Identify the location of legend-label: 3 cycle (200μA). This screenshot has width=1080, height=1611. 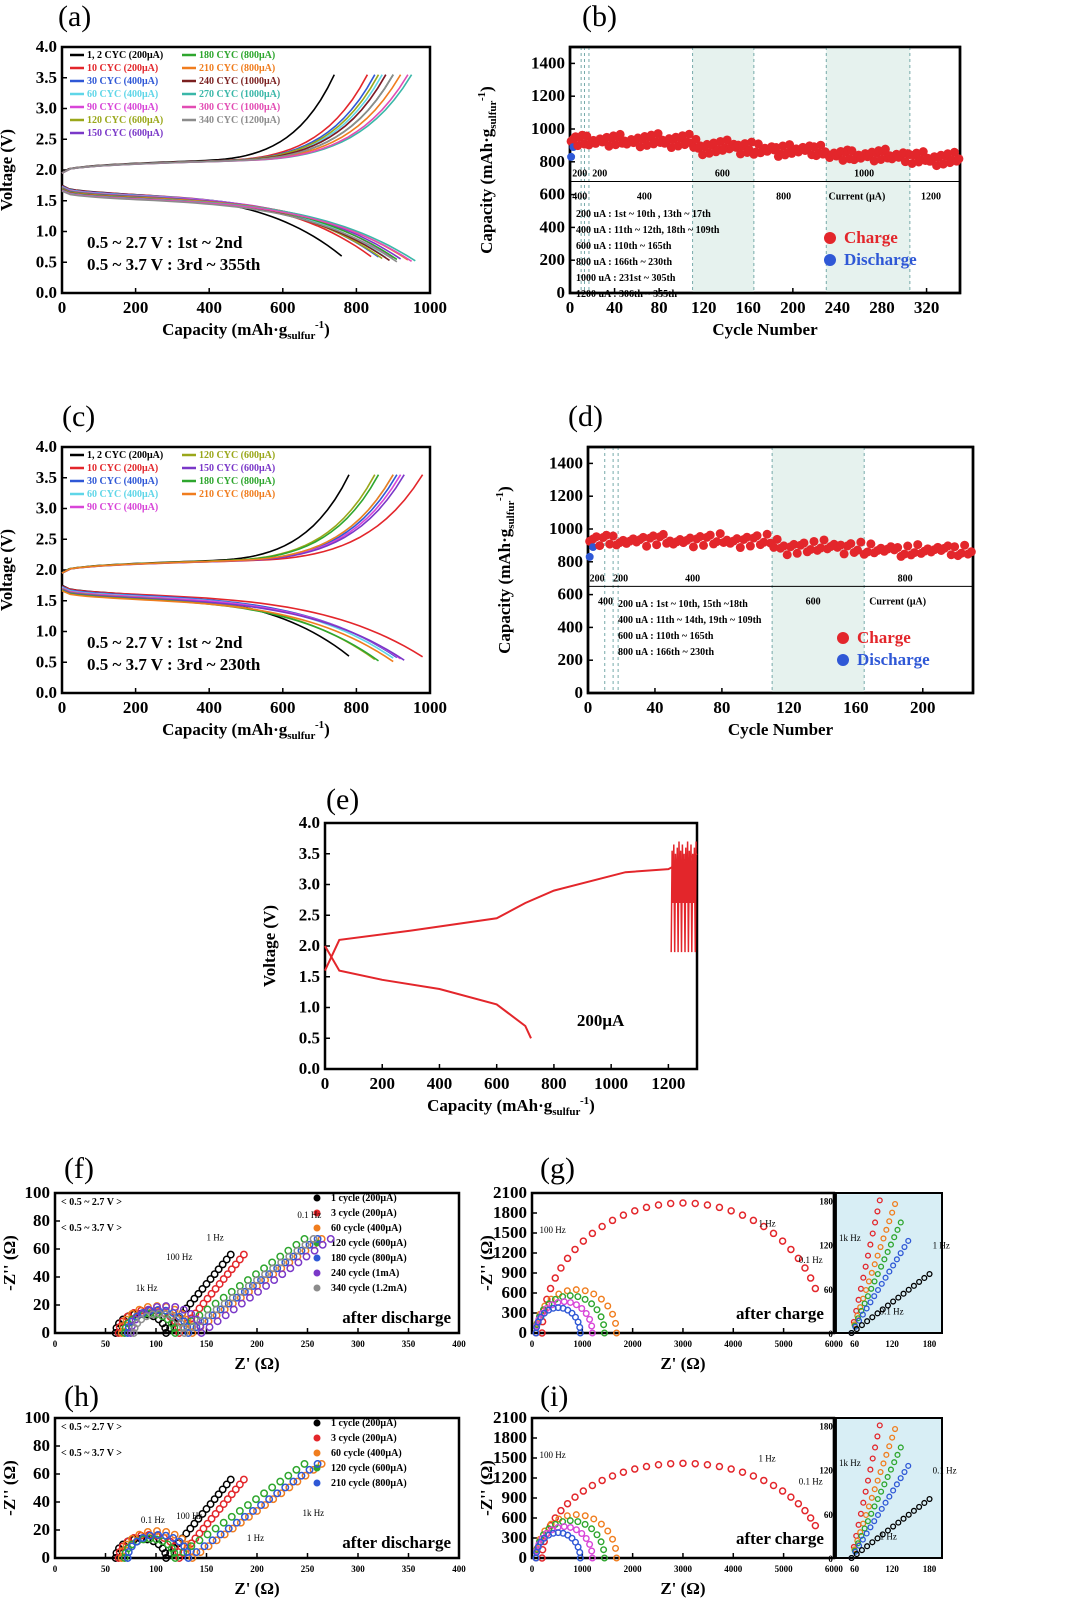
(364, 1213).